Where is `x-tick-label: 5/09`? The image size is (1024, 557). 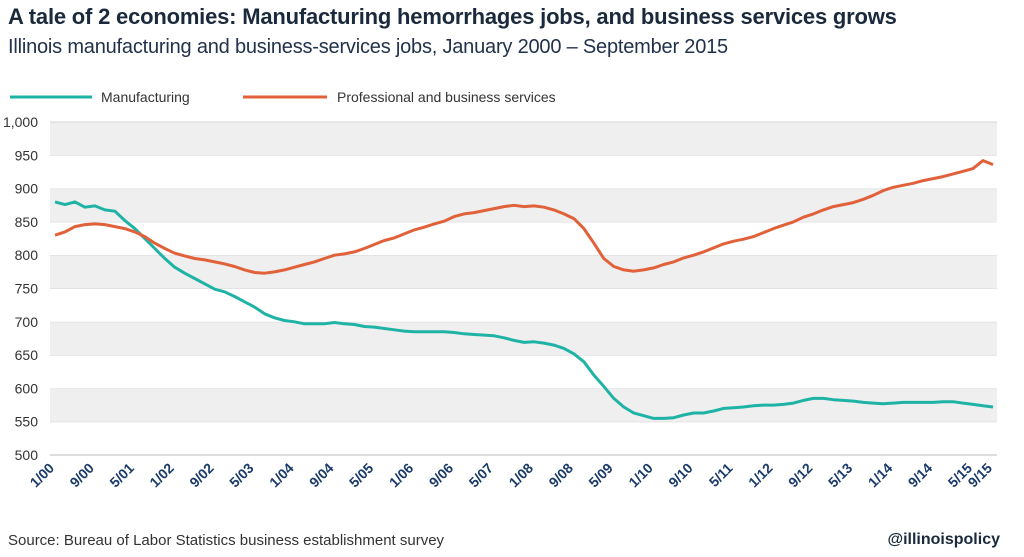
x-tick-label: 5/09 is located at coordinates (600, 475).